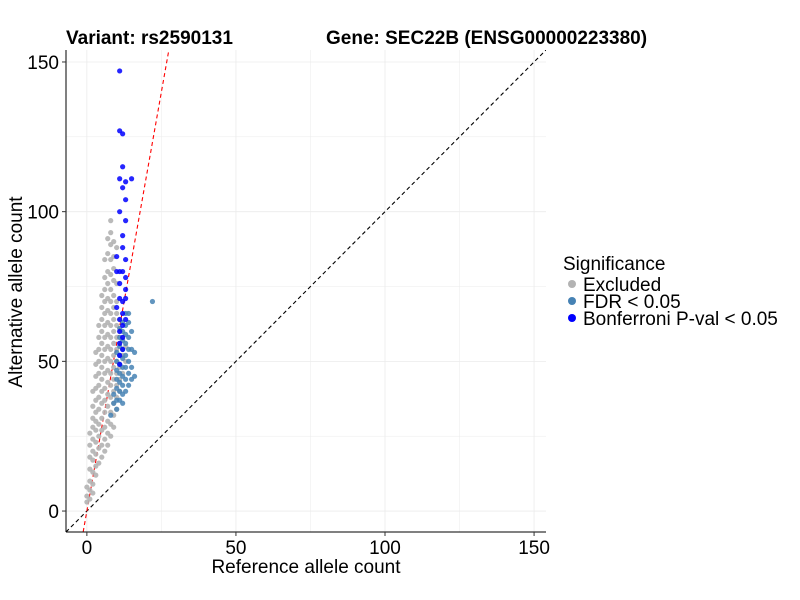 The height and width of the screenshot is (600, 800). What do you see at coordinates (486, 38) in the screenshot?
I see `chart-title-gene: Gene: SEC22B (ENSG00000223380)` at bounding box center [486, 38].